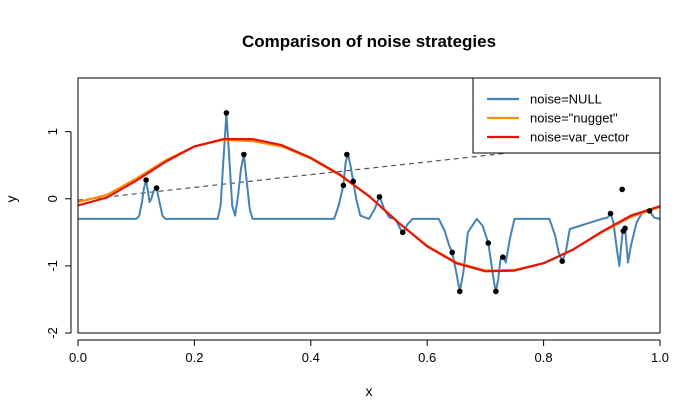 The width and height of the screenshot is (700, 420). Describe the element at coordinates (311, 357) in the screenshot. I see `x-tick-label: 0.4` at that location.